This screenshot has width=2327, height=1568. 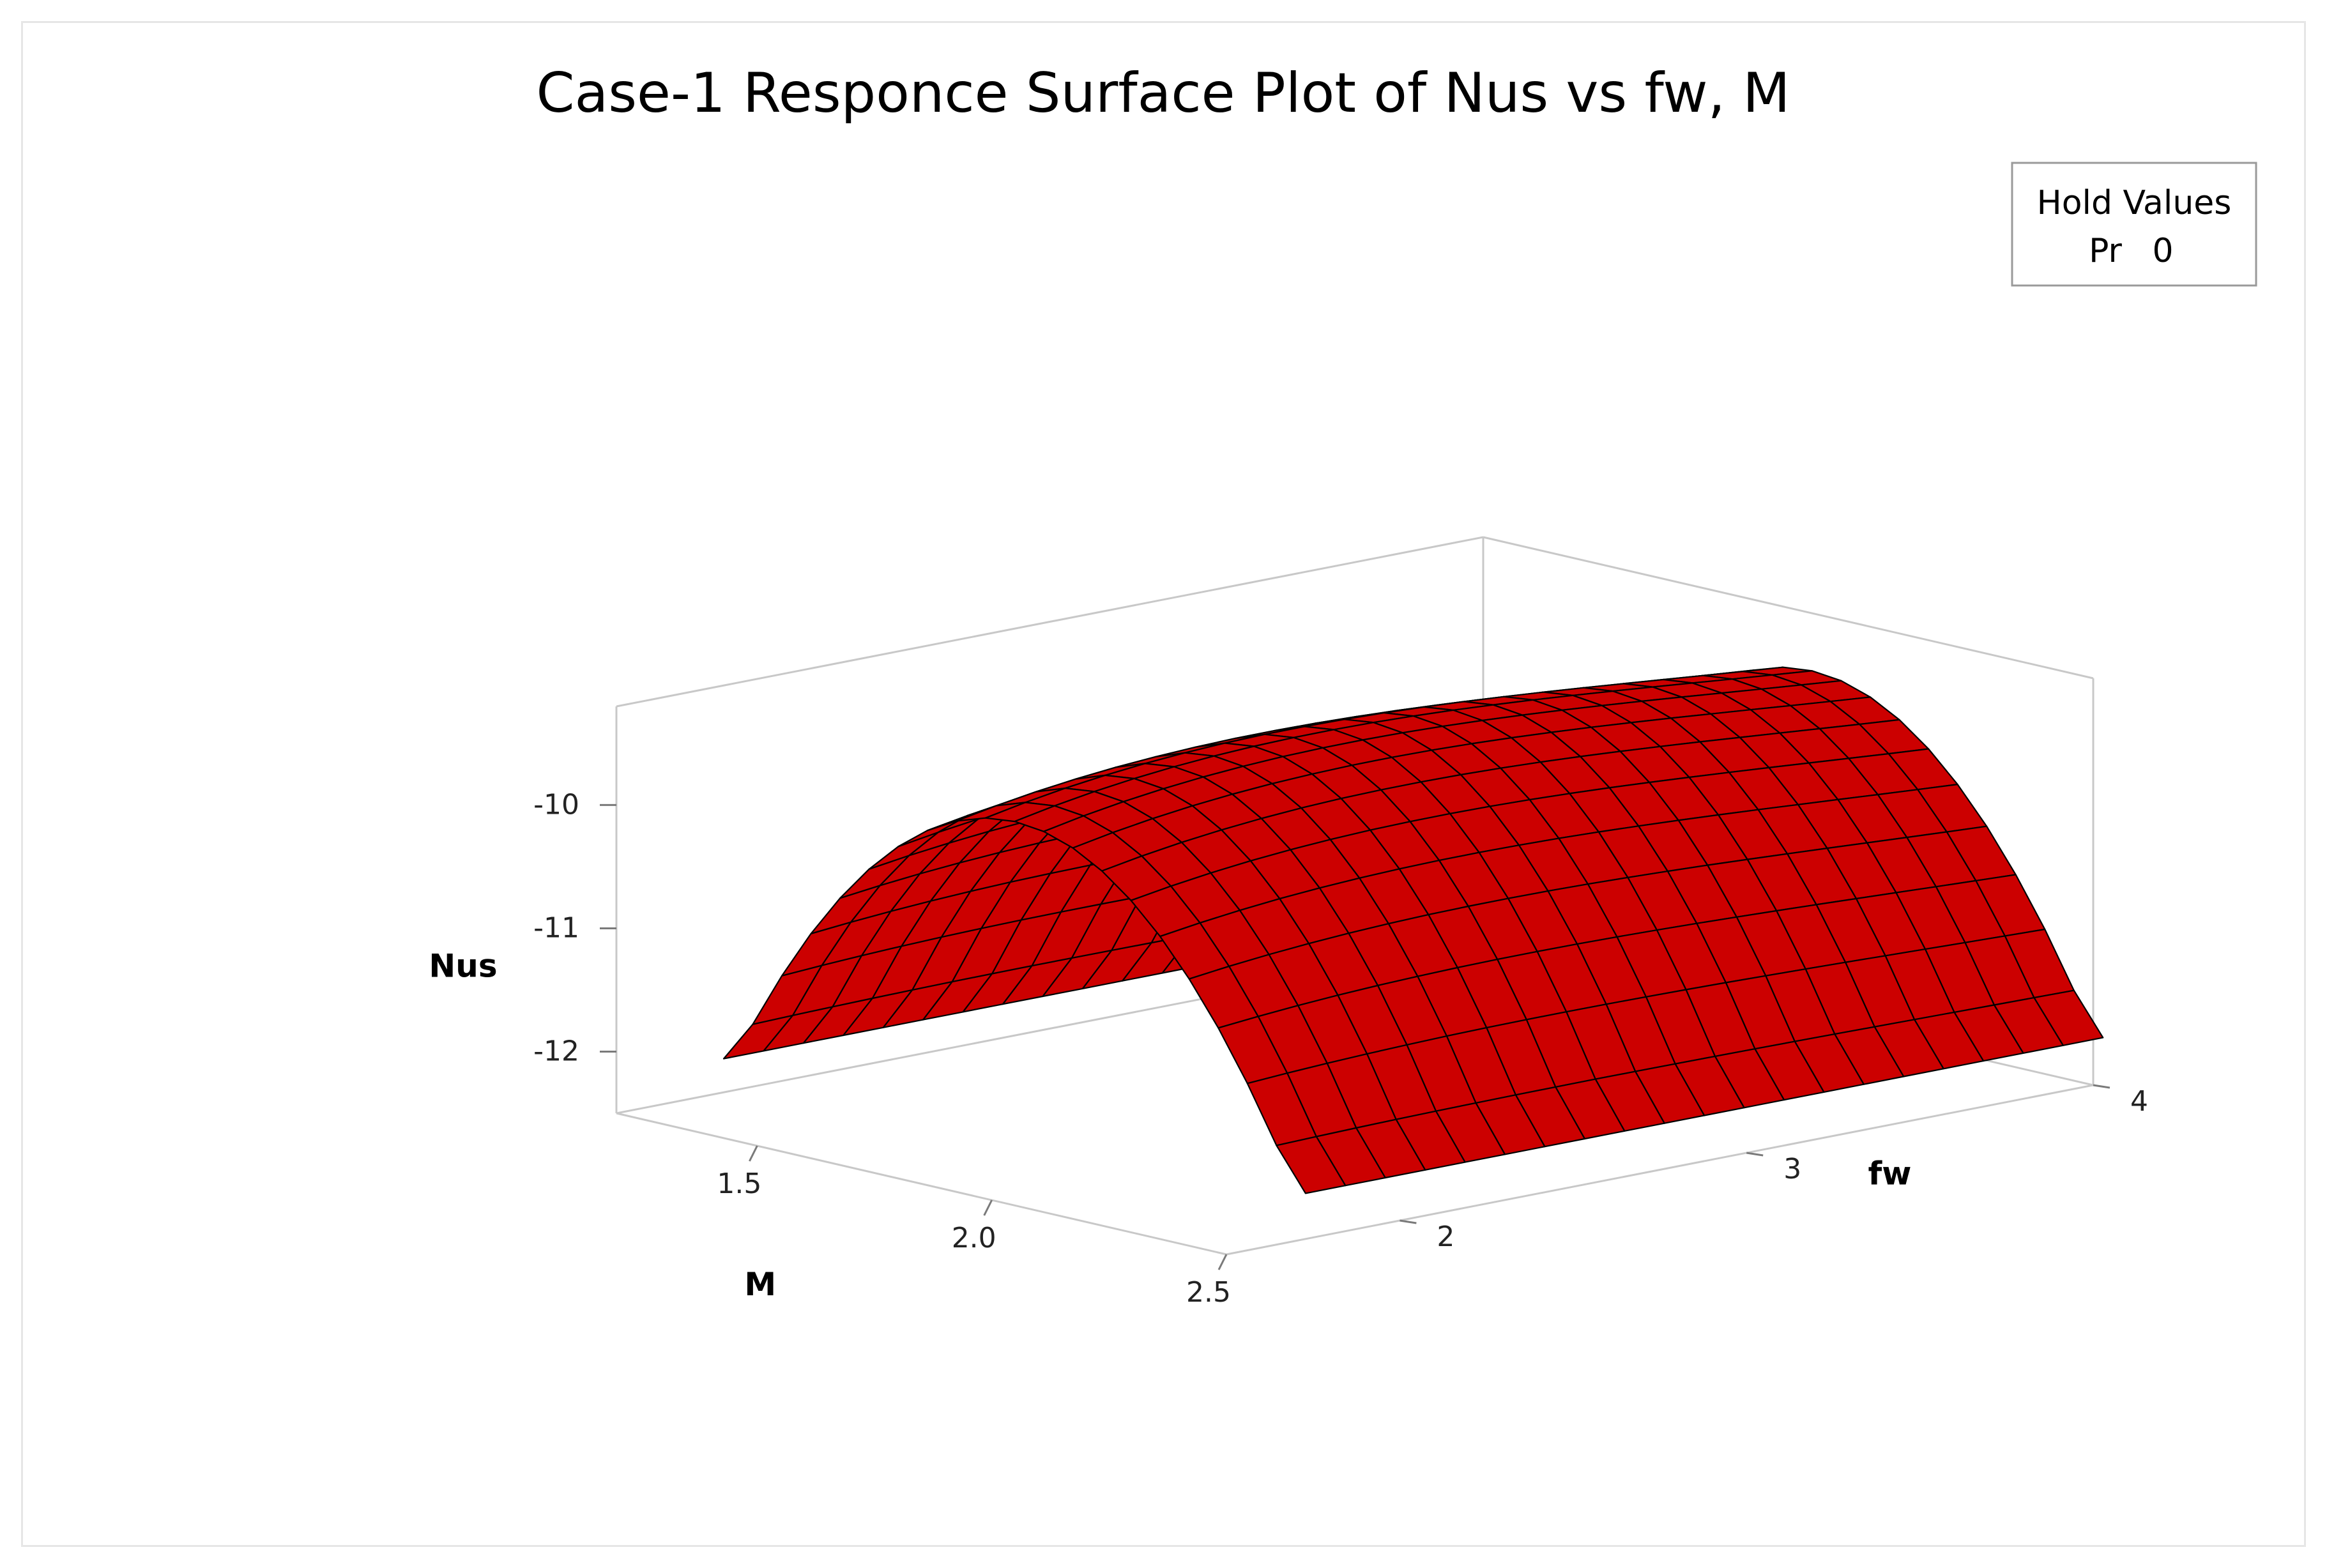 What do you see at coordinates (1792, 1169) in the screenshot?
I see `y-tick-label: 3` at bounding box center [1792, 1169].